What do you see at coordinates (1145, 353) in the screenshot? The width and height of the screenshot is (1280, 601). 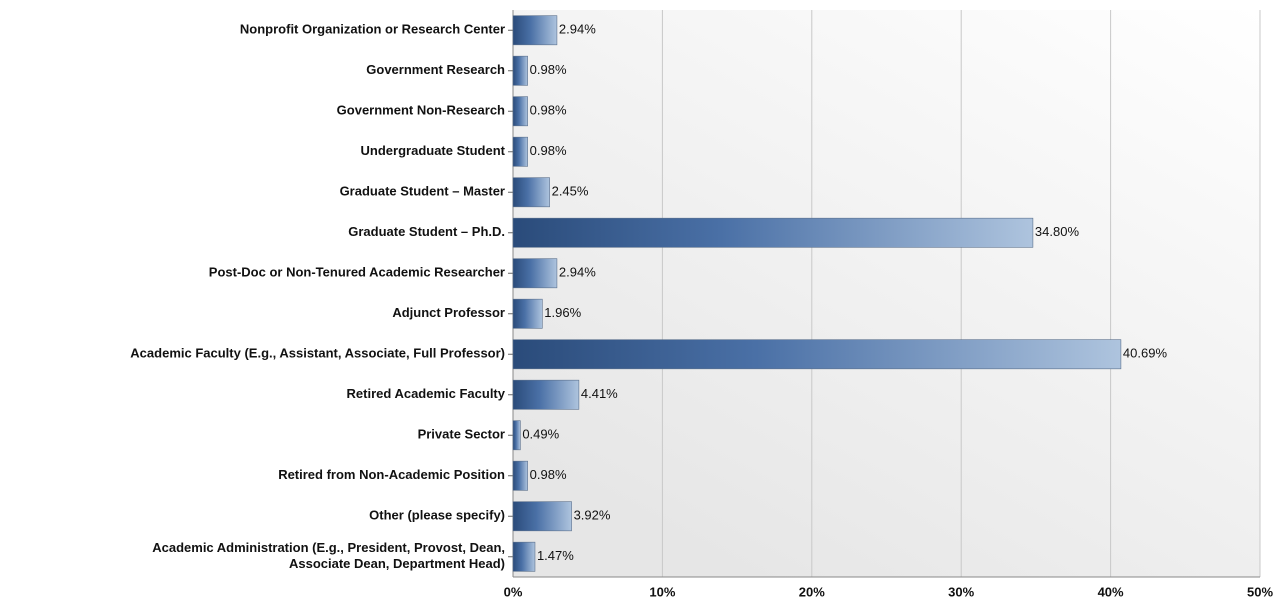 I see `value-label: 40.69%` at bounding box center [1145, 353].